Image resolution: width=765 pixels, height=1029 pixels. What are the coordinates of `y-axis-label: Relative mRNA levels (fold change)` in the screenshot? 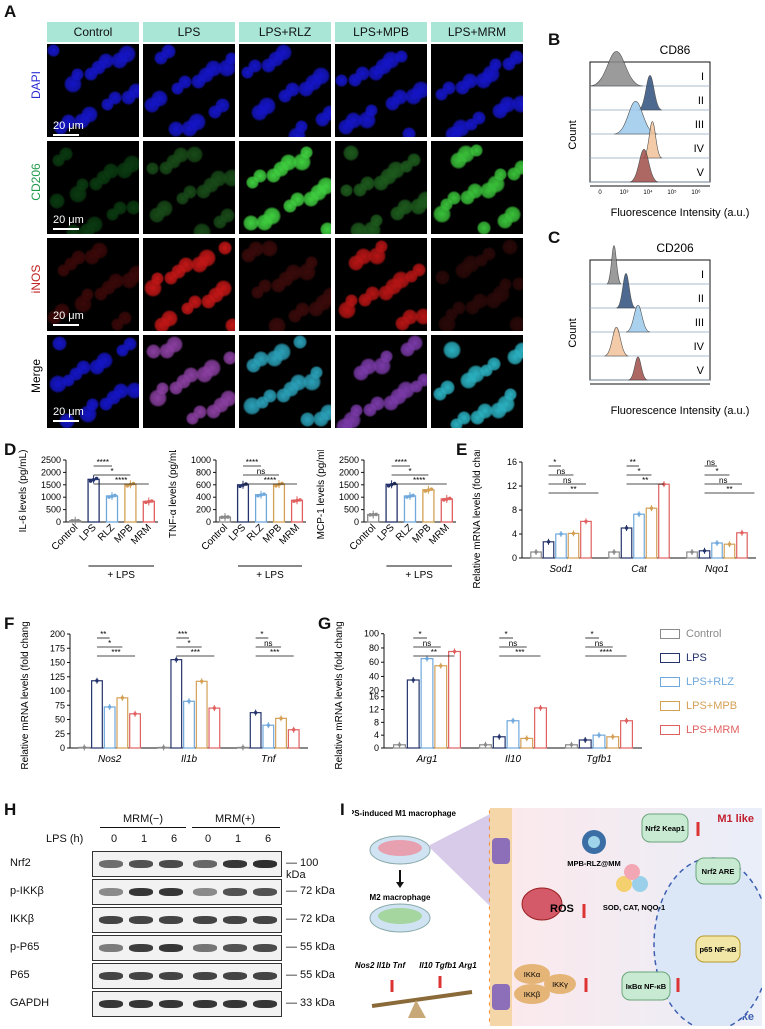 It's located at (477, 519).